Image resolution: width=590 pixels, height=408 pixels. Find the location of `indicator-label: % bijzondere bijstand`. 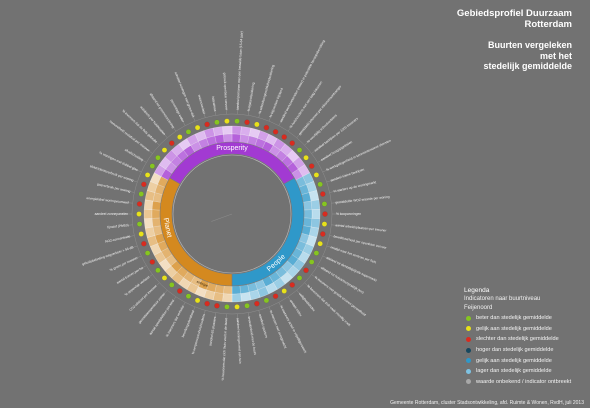

indicator-label: % bijzondere bijstand is located at coordinates (276, 102).